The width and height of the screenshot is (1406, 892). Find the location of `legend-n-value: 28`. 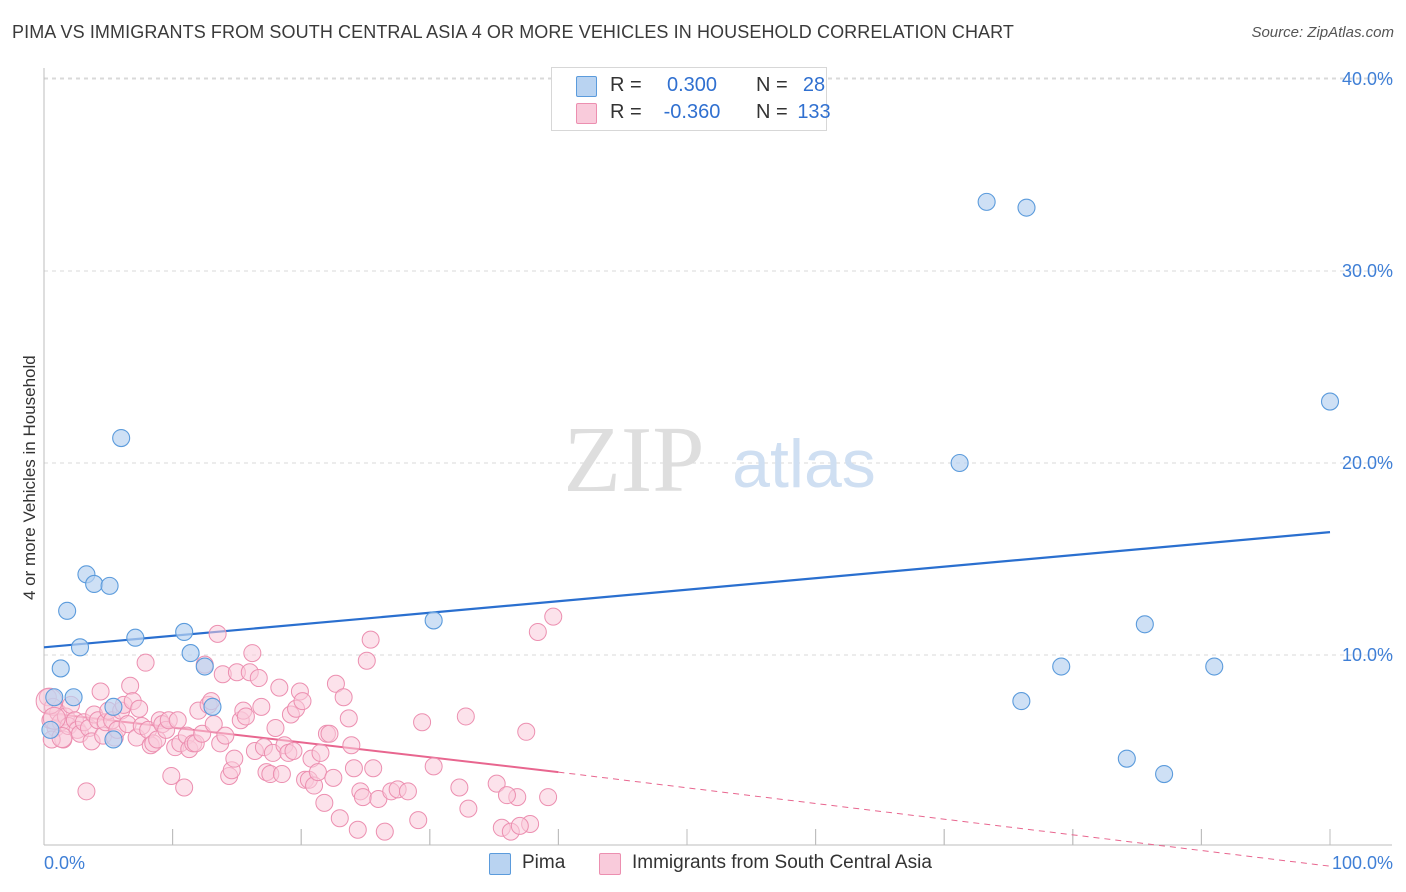

legend-n-value: 28 is located at coordinates (814, 85).